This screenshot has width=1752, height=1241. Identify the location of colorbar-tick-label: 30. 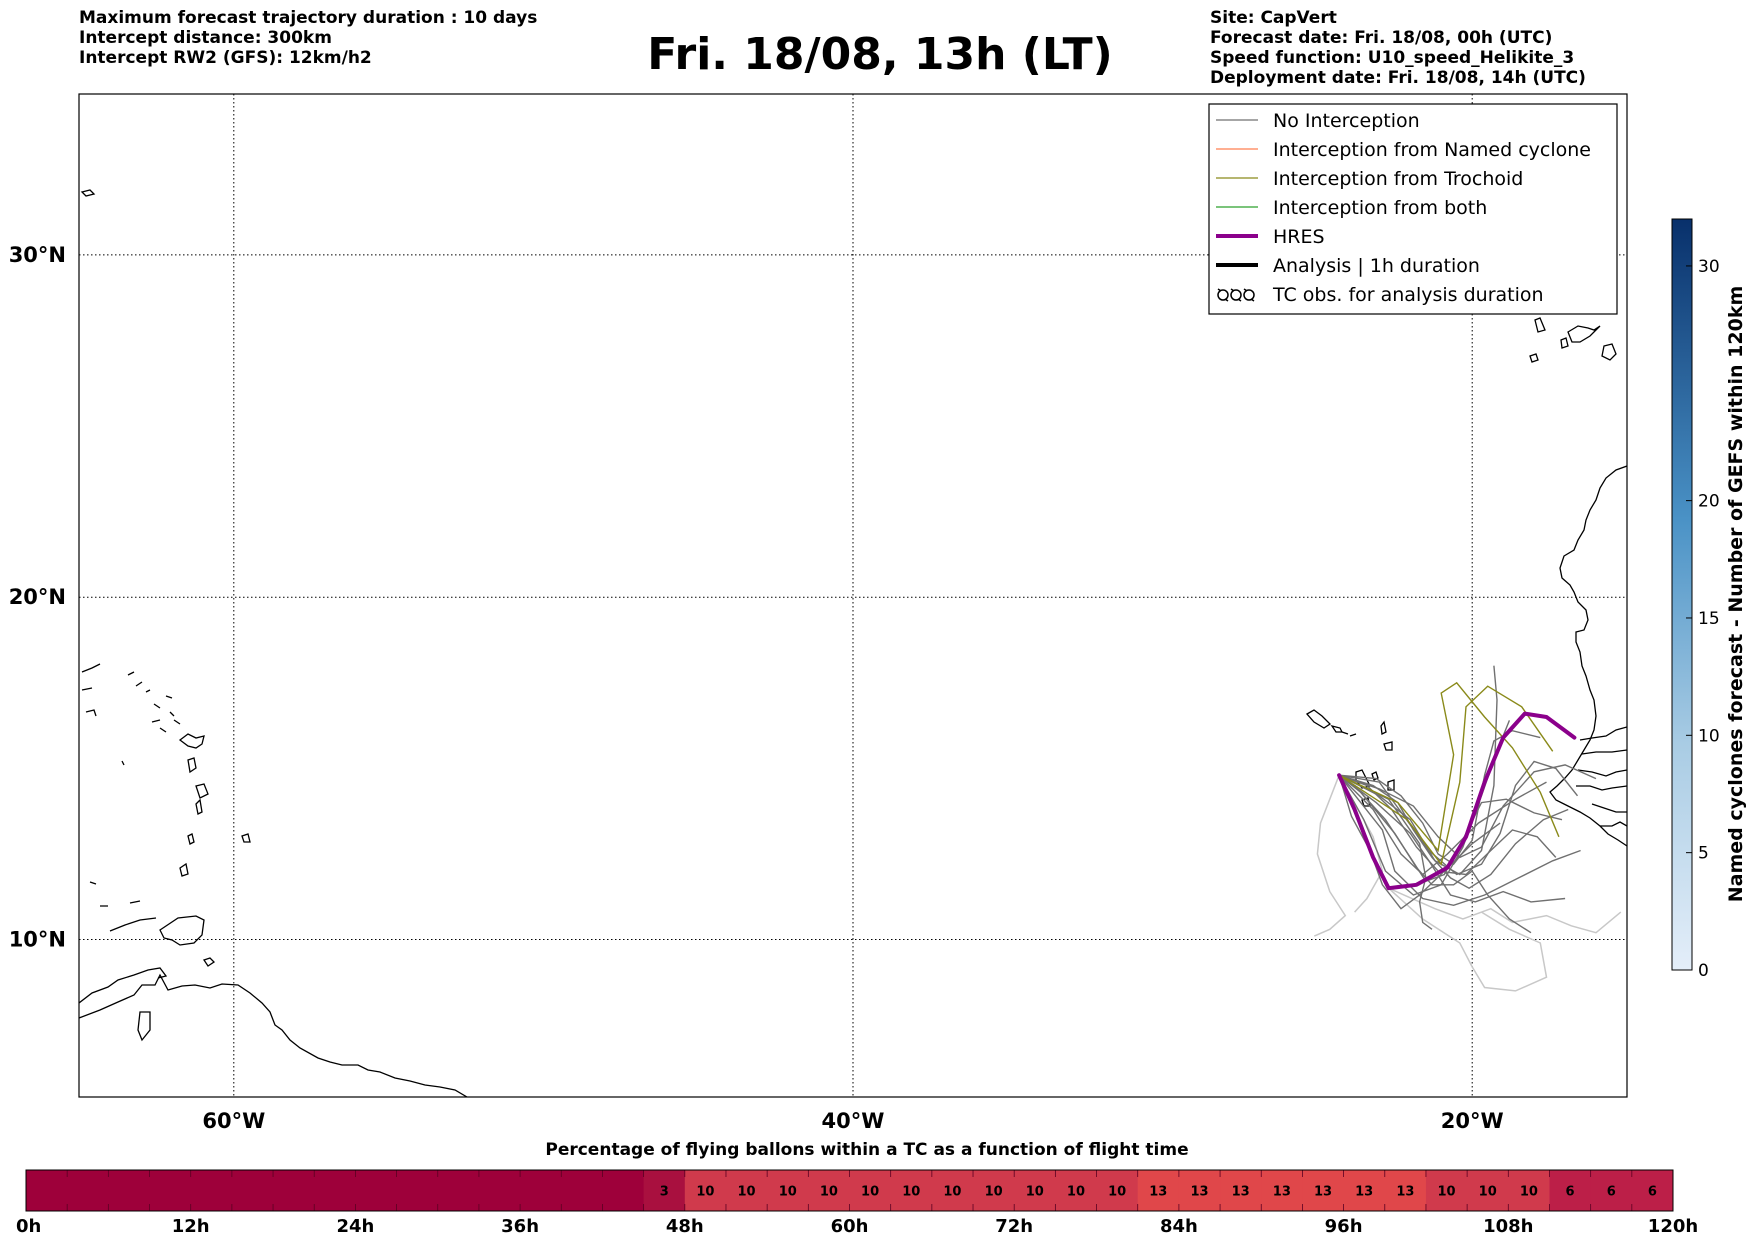
(1709, 267).